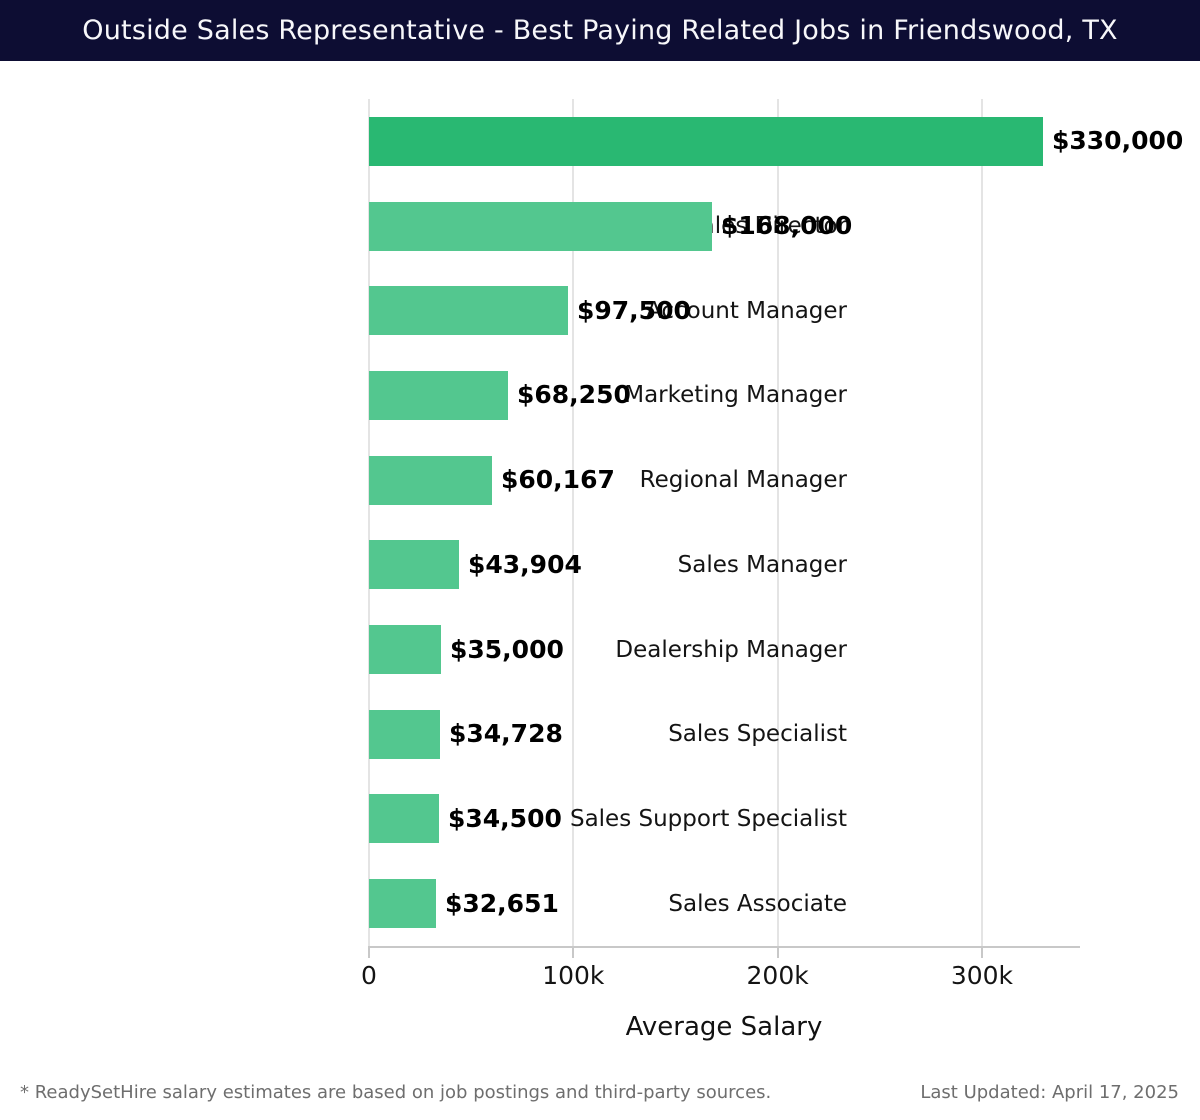  I want to click on value-label: $35,000, so click(507, 649).